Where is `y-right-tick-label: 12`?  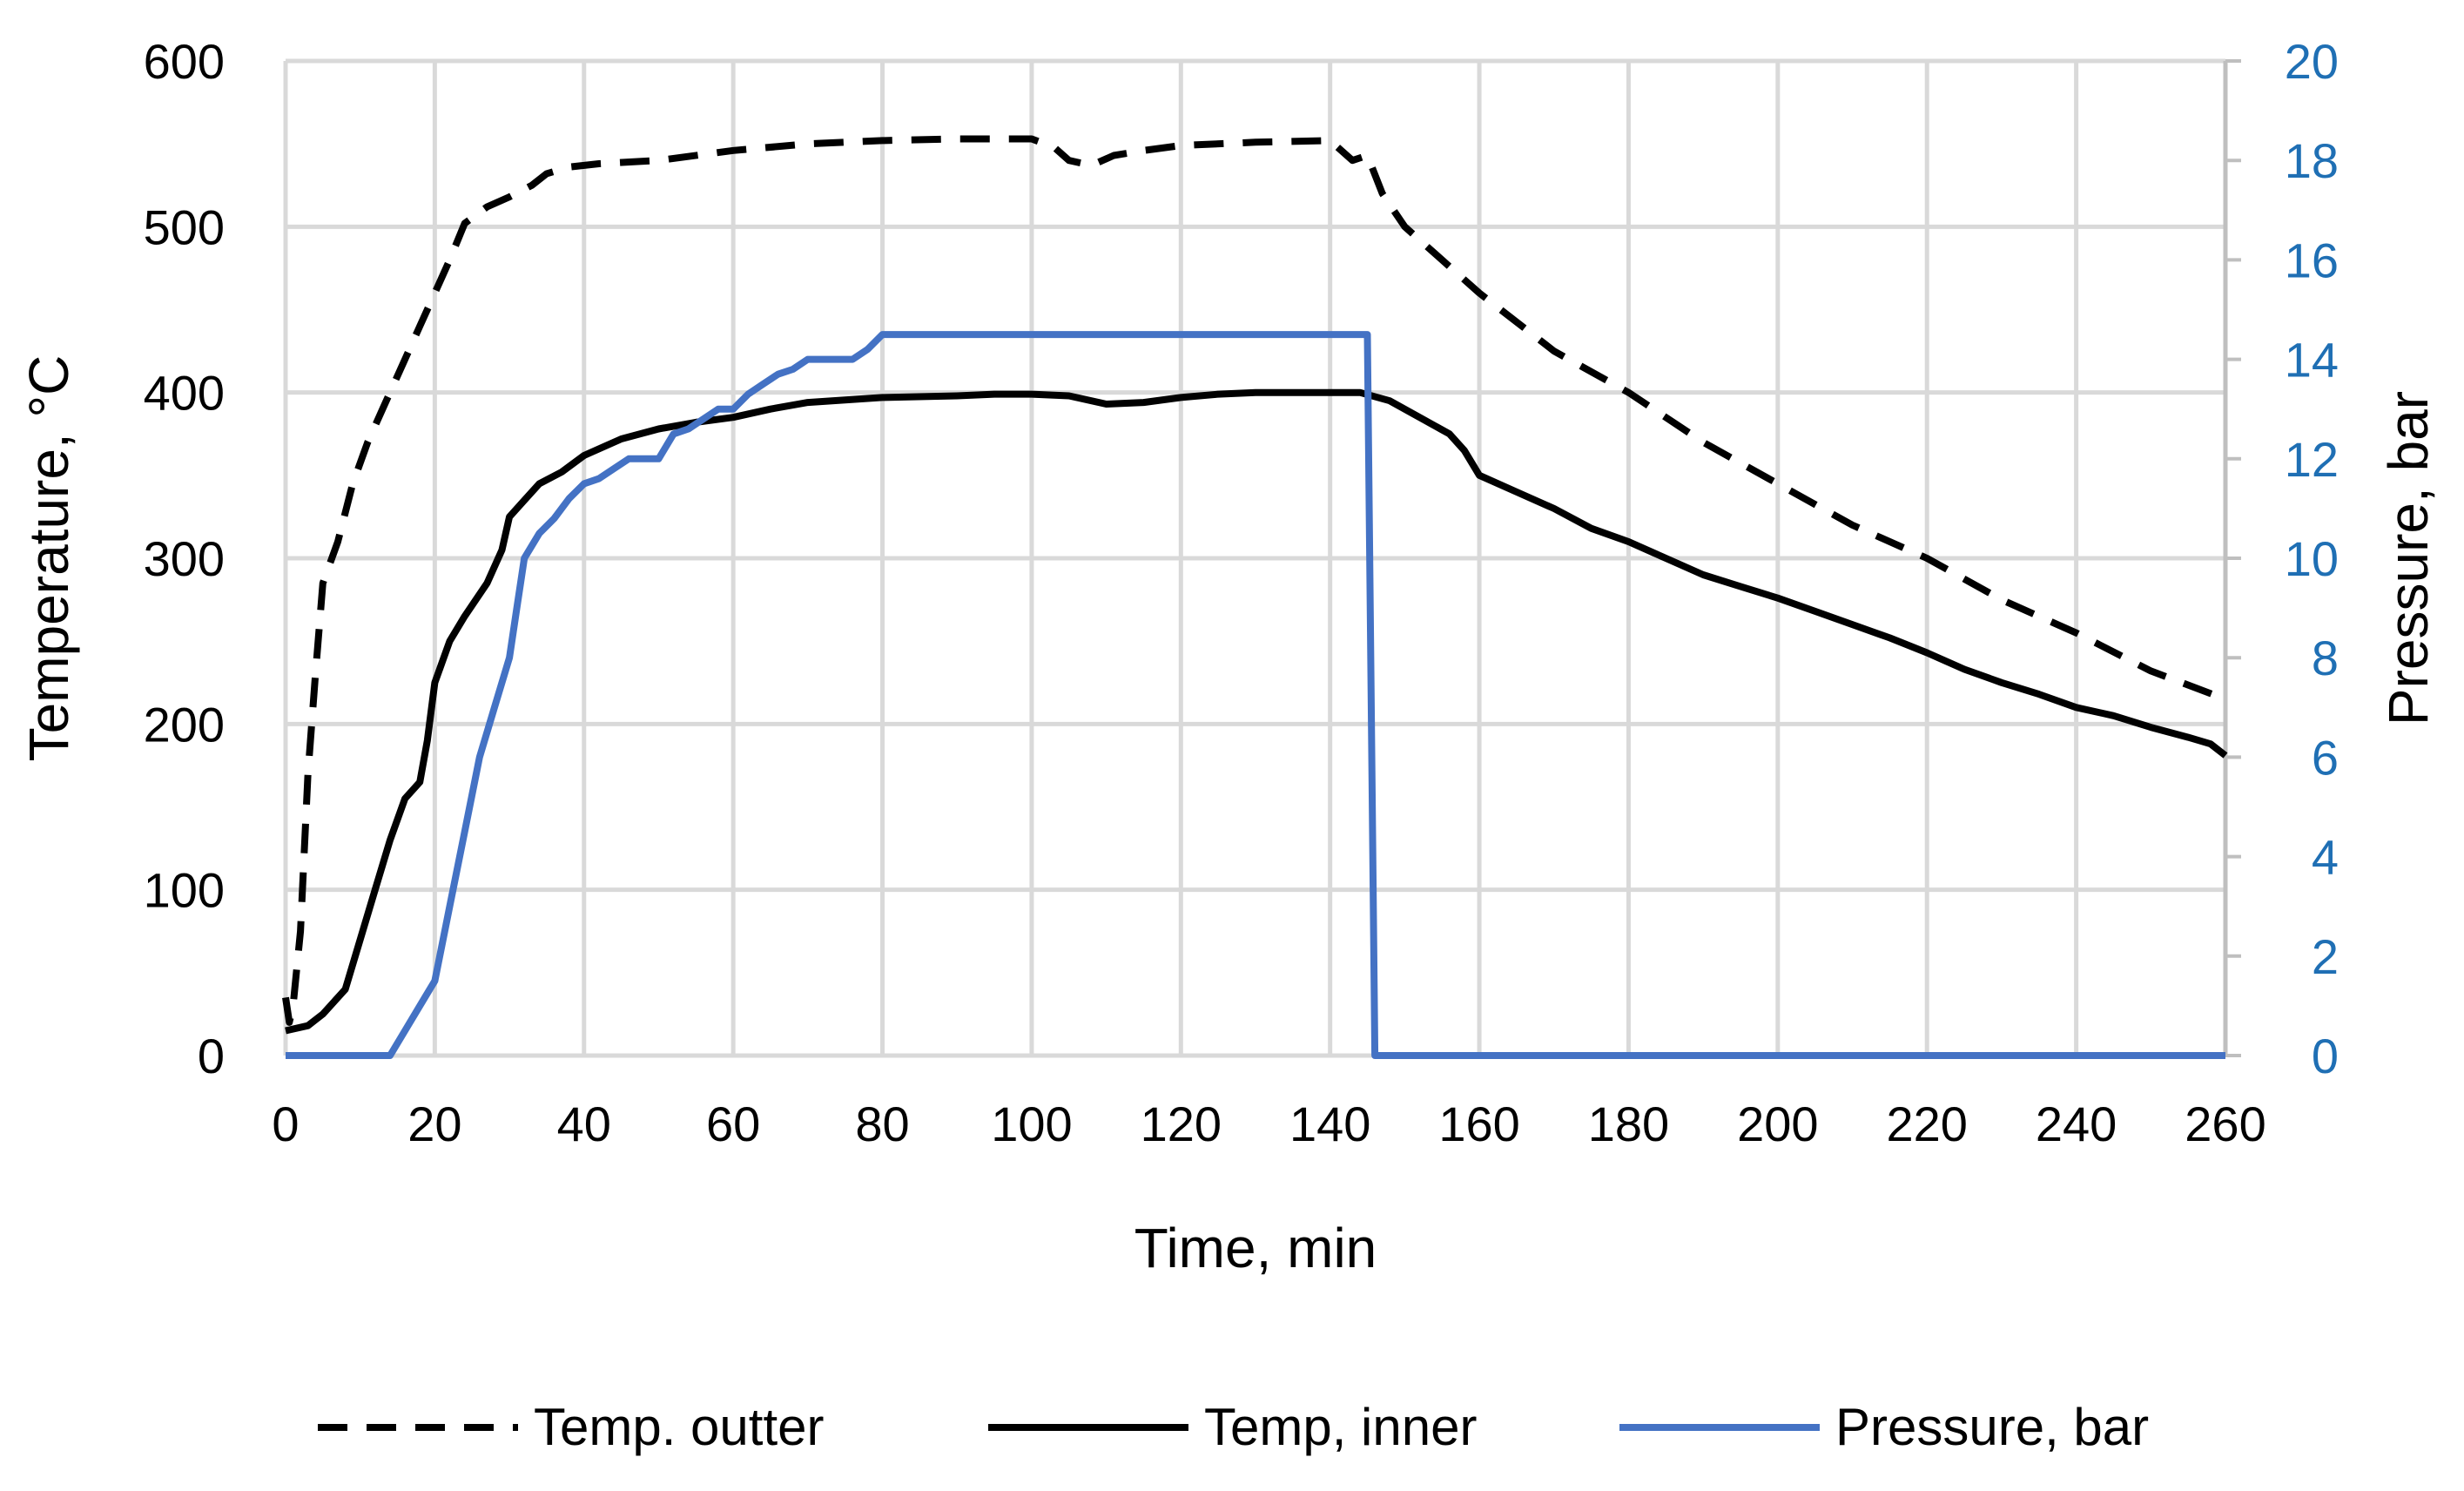
y-right-tick-label: 12 is located at coordinates (2312, 460).